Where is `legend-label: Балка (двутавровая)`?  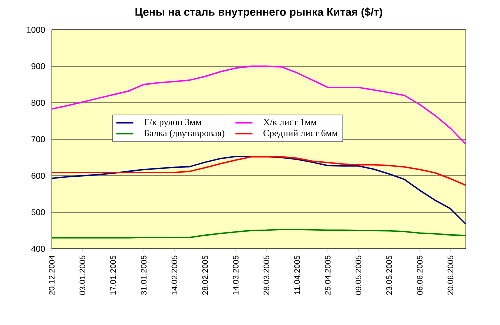 legend-label: Балка (двутавровая) is located at coordinates (184, 134).